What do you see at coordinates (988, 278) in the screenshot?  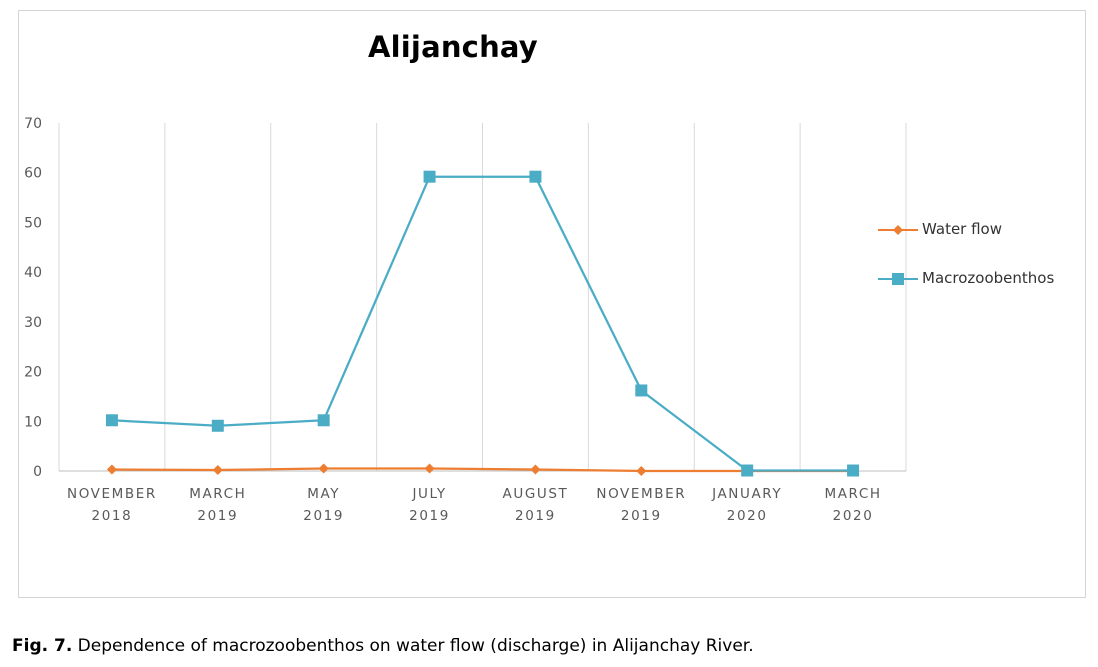 I see `legend-label-macrozoobenthos: Macrozoobenthos` at bounding box center [988, 278].